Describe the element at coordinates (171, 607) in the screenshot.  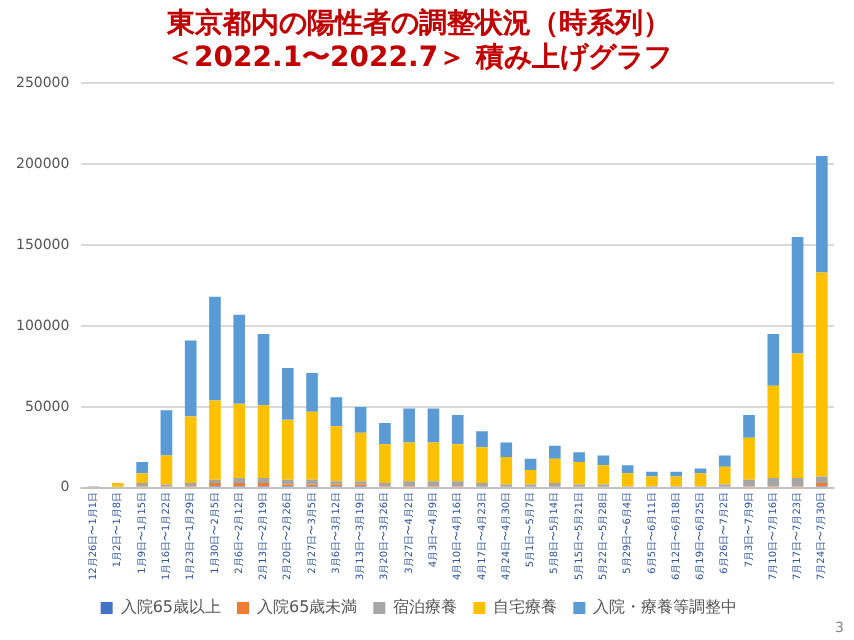
I see `legend-label: 入院65歳以上` at that location.